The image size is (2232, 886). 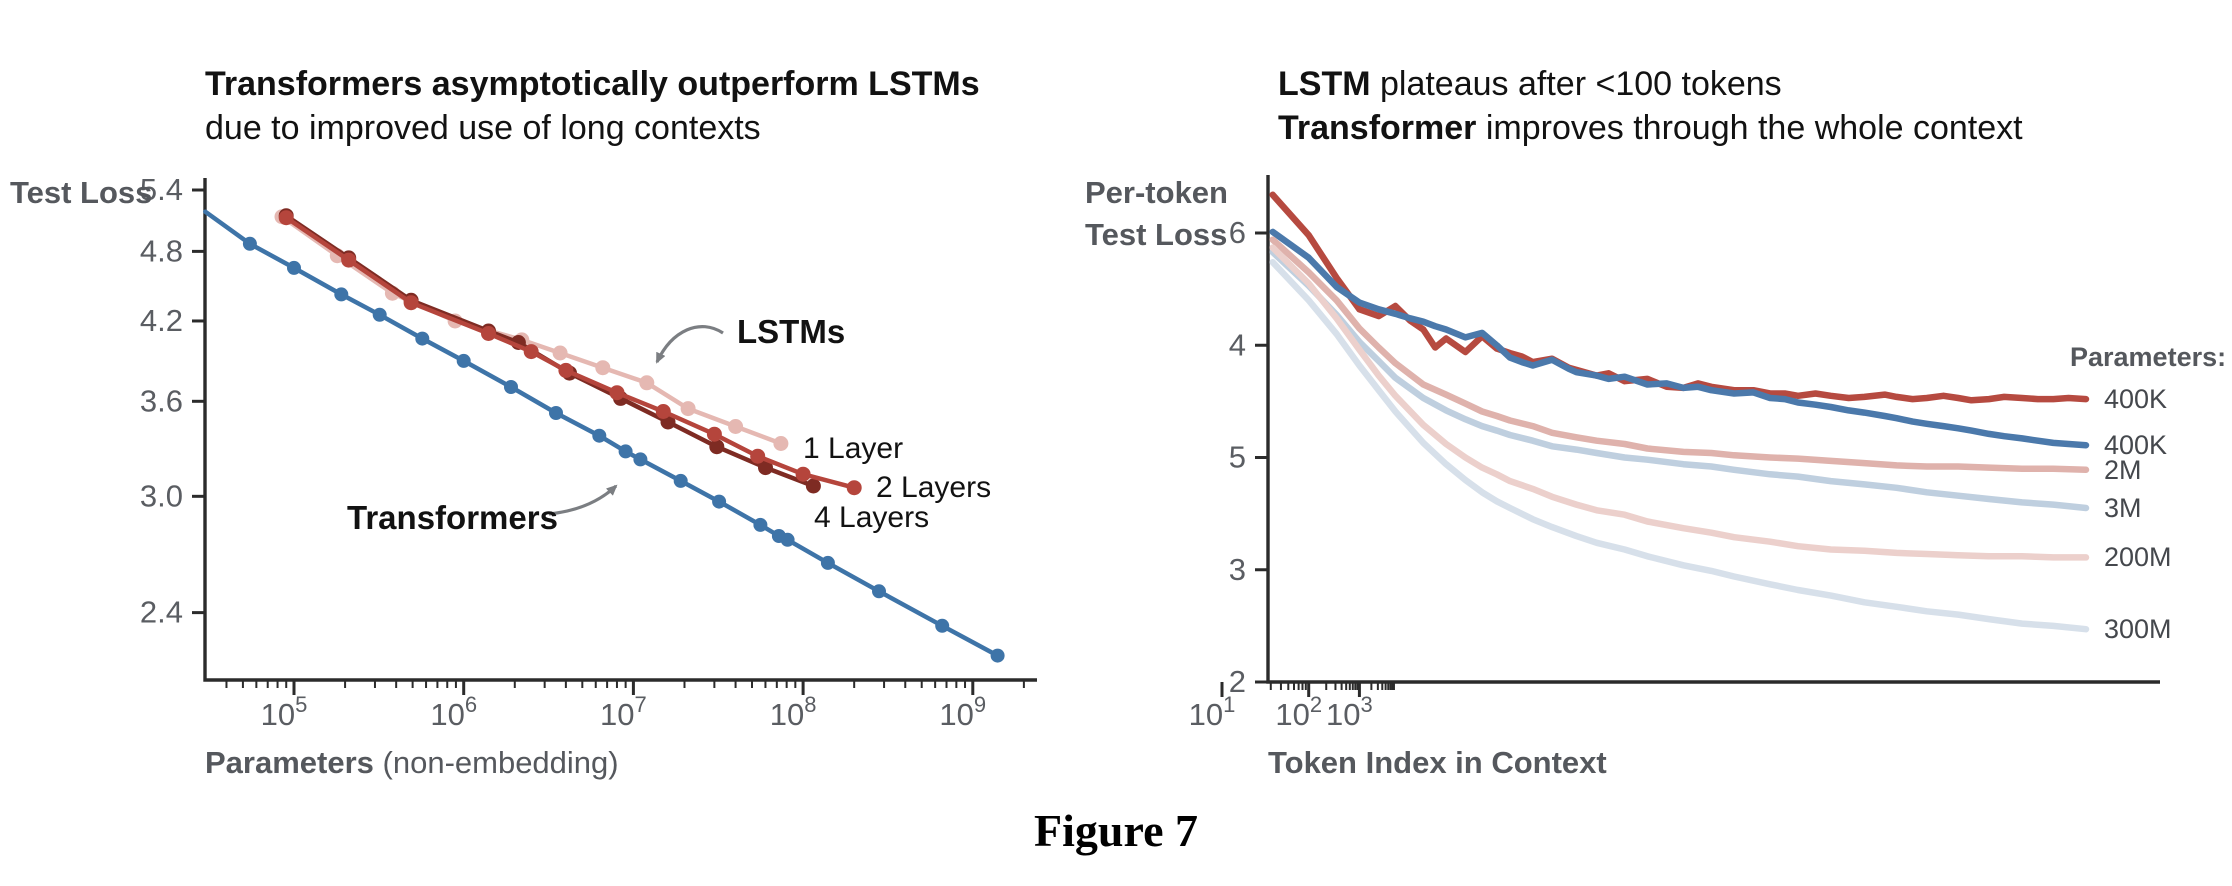 What do you see at coordinates (161, 189) in the screenshot?
I see `y-tick-label: 5.4` at bounding box center [161, 189].